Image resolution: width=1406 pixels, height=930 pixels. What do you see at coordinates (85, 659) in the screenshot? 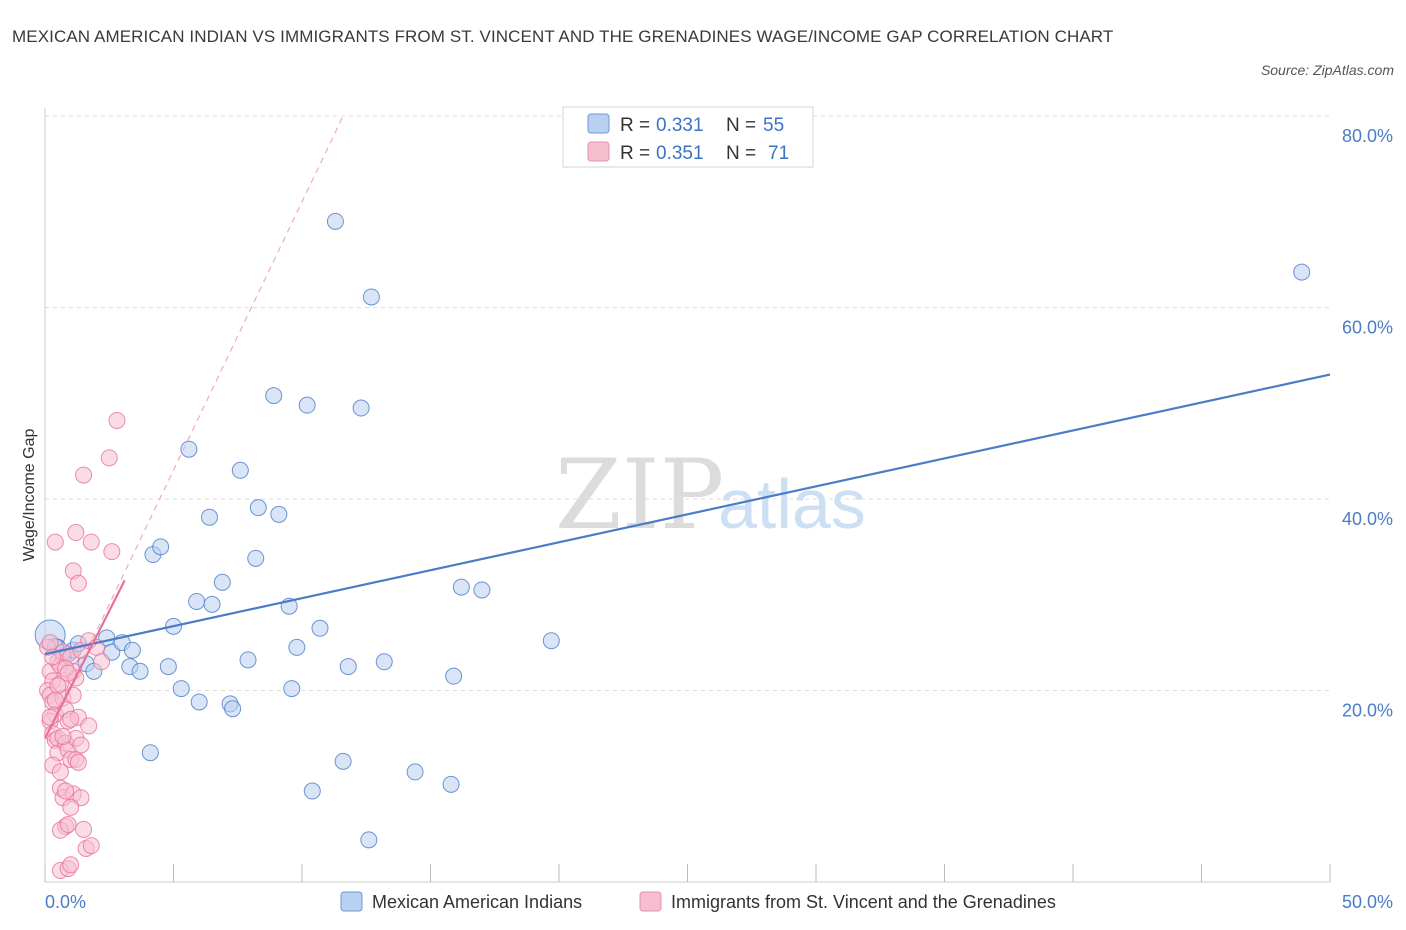
I see `pink-trend-line` at bounding box center [85, 659].